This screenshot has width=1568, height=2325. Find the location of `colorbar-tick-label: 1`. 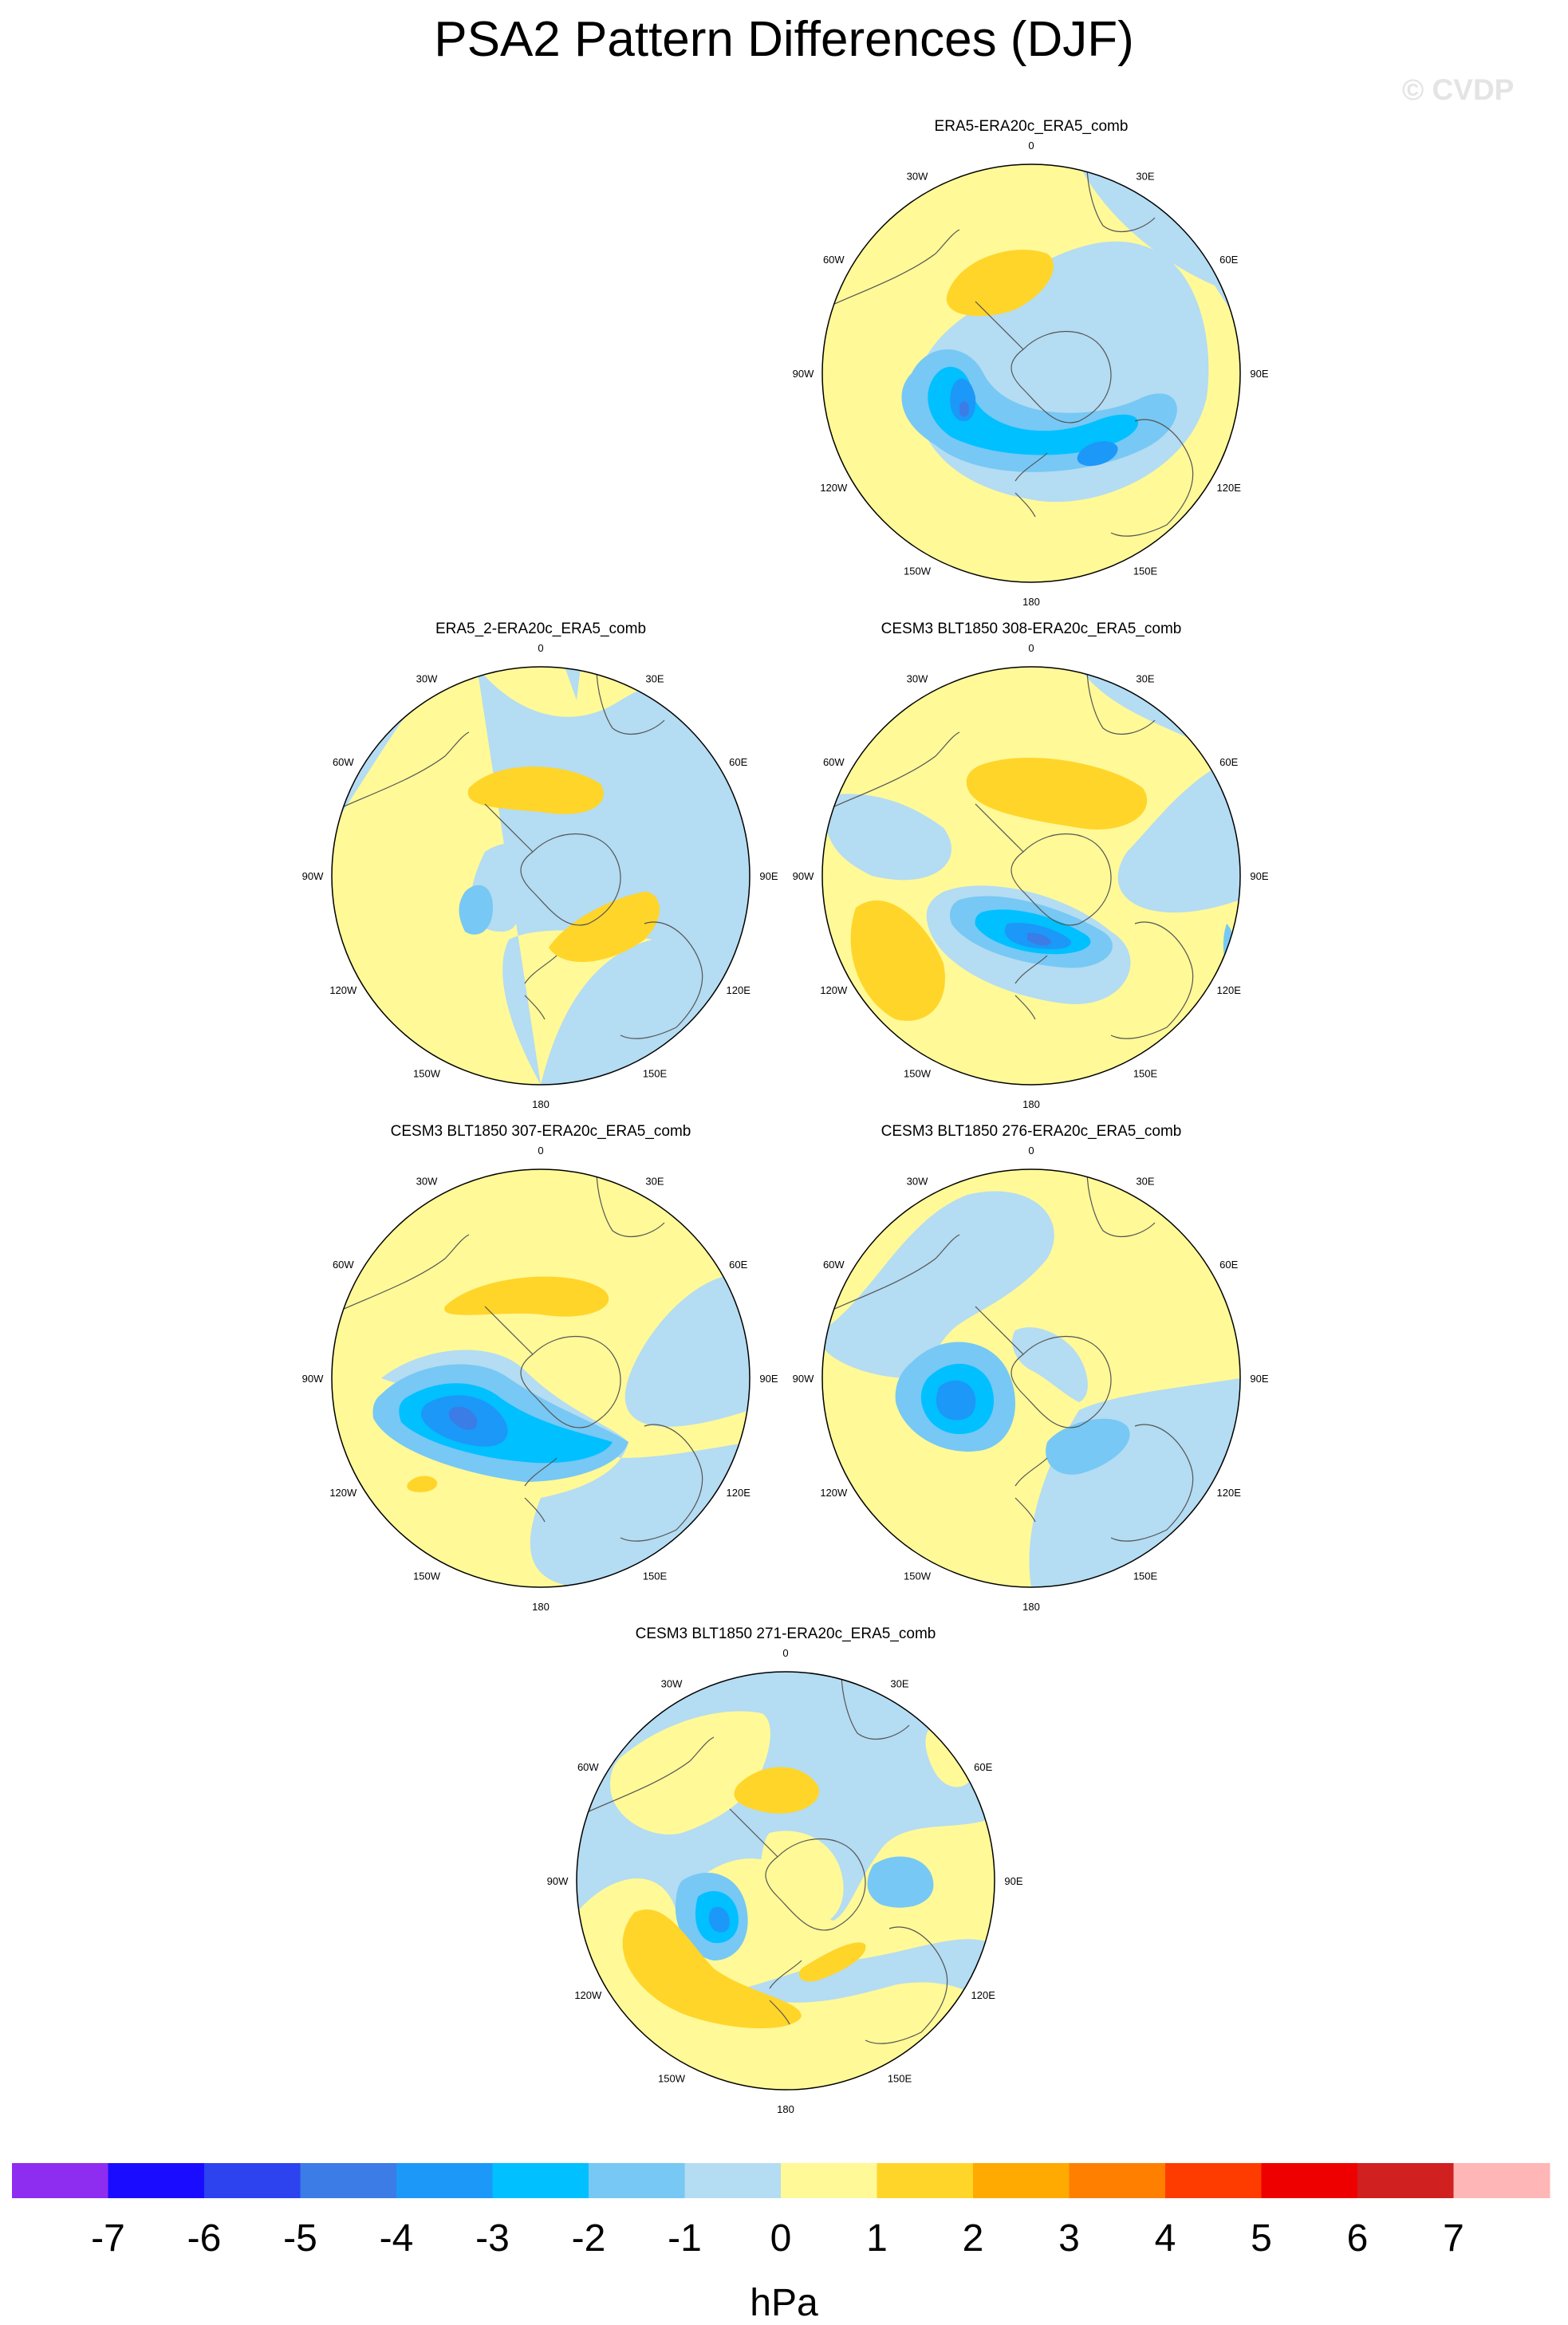

colorbar-tick-label: 1 is located at coordinates (877, 2238).